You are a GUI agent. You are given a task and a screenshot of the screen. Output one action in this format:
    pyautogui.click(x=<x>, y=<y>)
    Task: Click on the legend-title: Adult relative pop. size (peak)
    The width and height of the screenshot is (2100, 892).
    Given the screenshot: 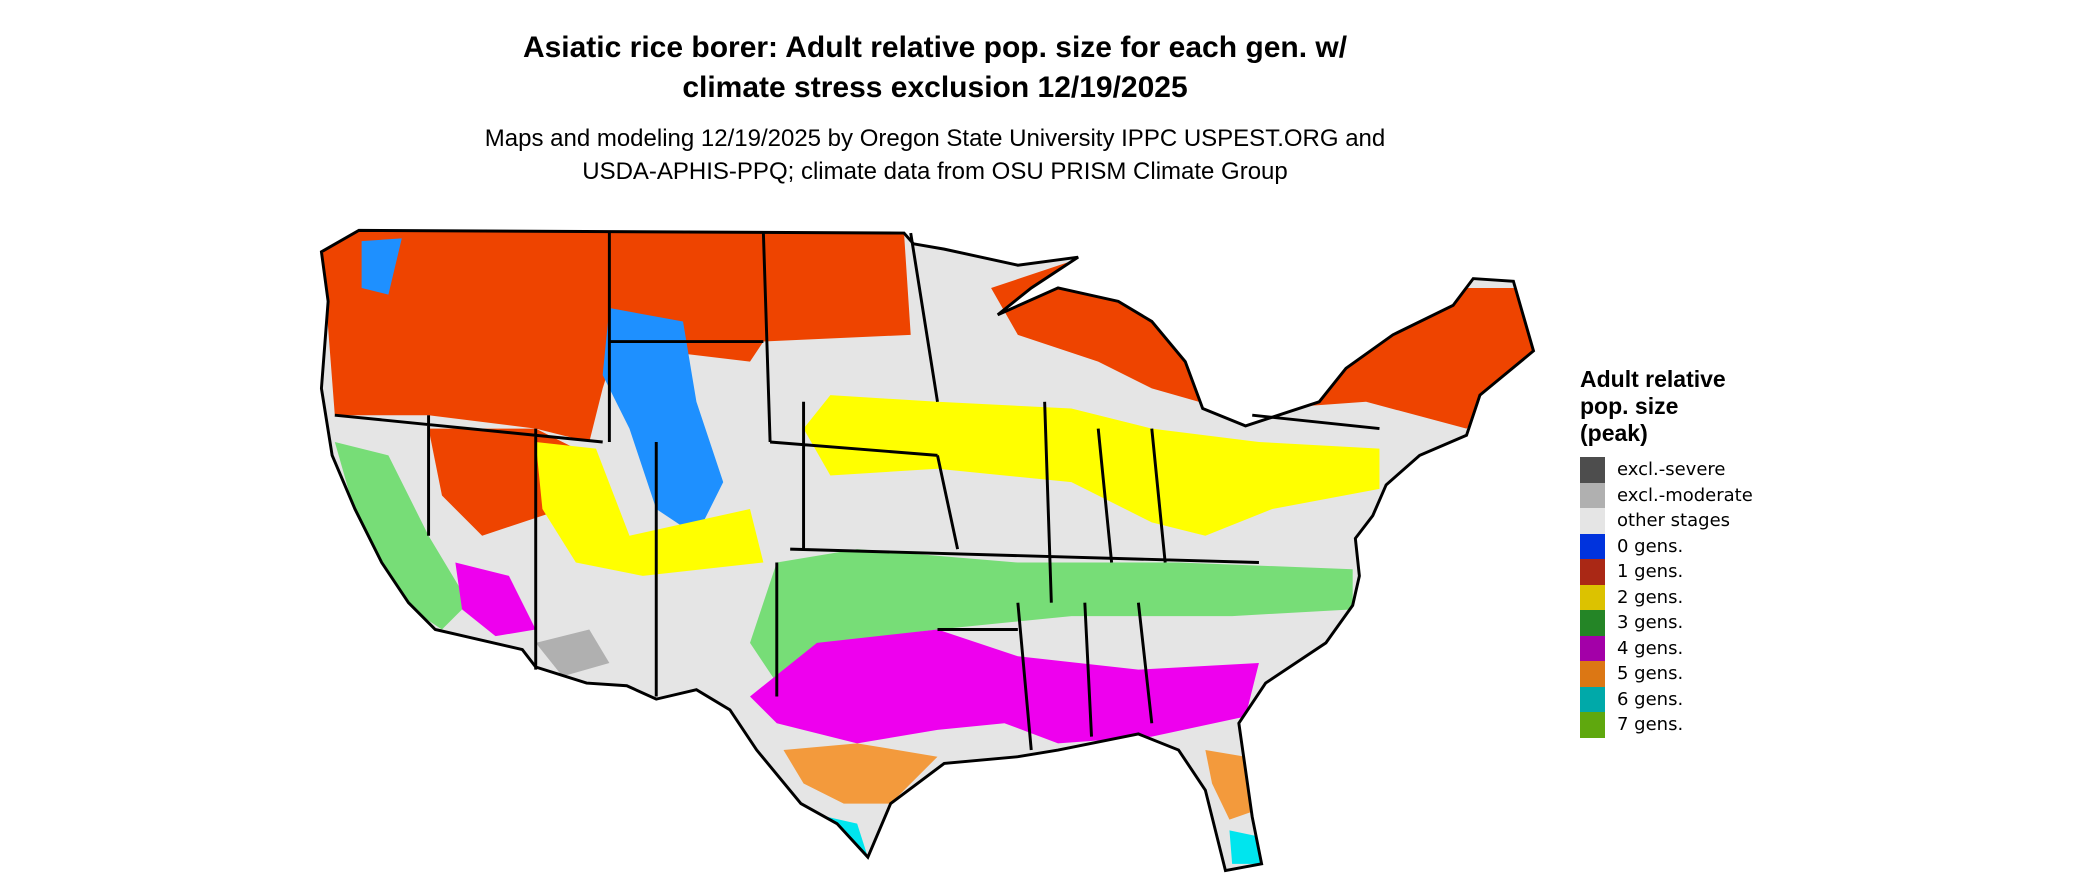 What is the action you would take?
    pyautogui.click(x=1700, y=406)
    